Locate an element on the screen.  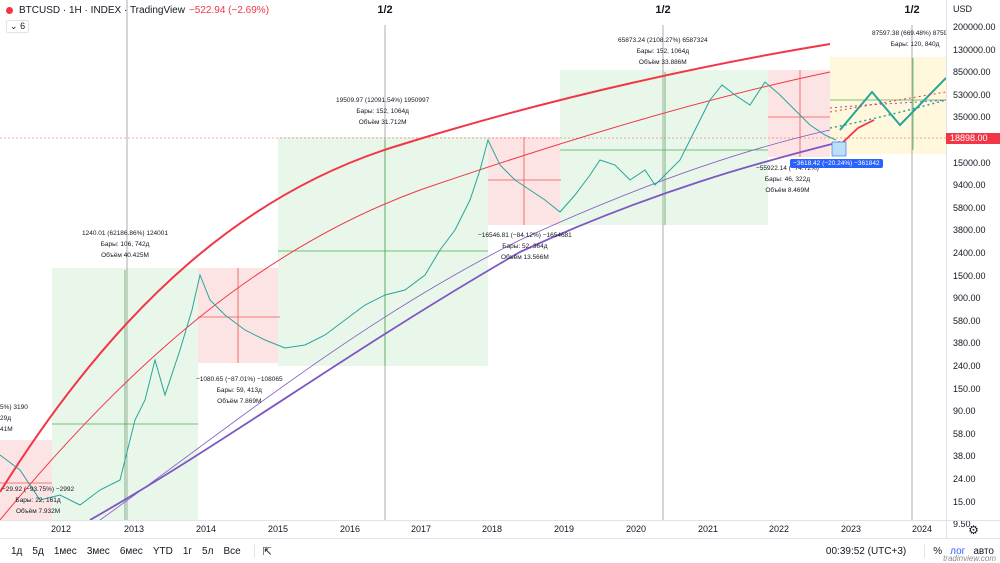
time-tick-label: 2018 is located at coordinates (492, 529).